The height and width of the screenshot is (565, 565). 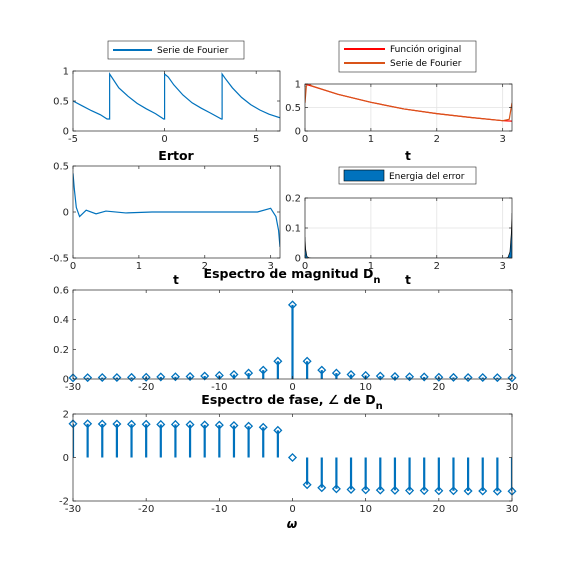 What do you see at coordinates (66, 213) in the screenshot?
I see `ax3-ytick-label-1: 0` at bounding box center [66, 213].